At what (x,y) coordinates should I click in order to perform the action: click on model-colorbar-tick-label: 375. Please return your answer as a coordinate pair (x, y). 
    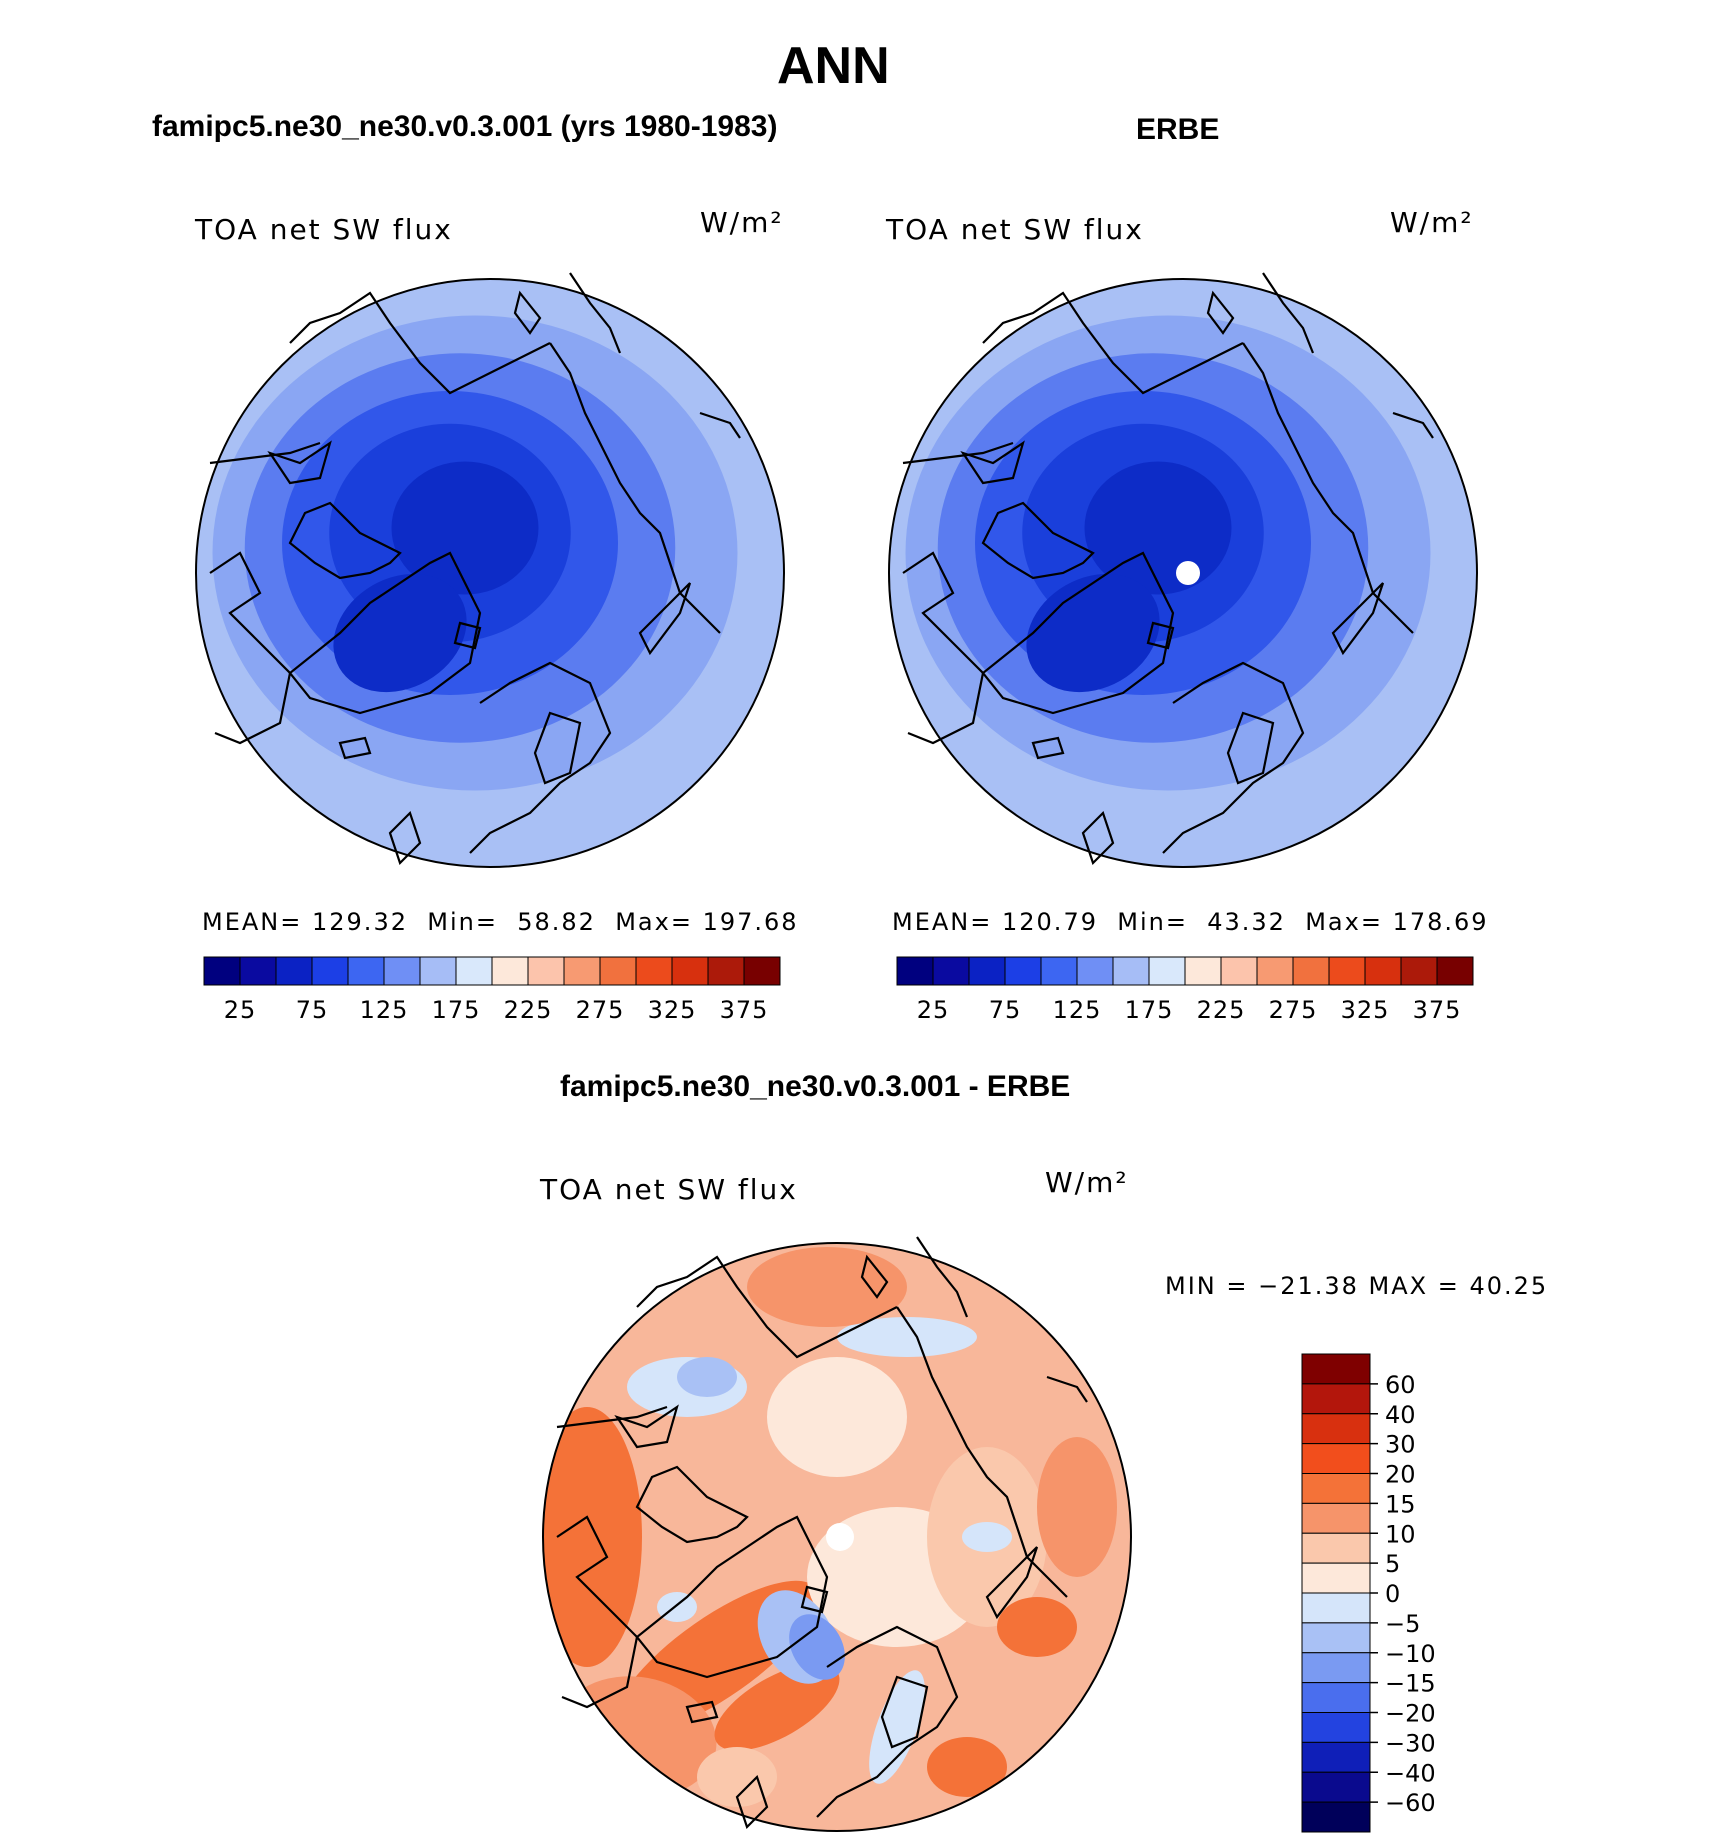
    Looking at the image, I should click on (744, 1010).